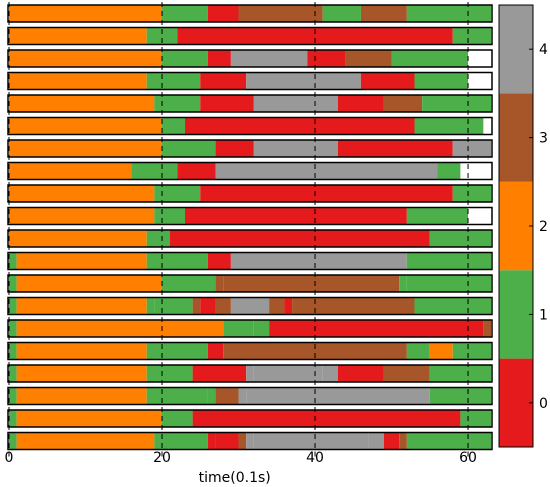  I want to click on x-axis-label: time(0.1s), so click(235, 478).